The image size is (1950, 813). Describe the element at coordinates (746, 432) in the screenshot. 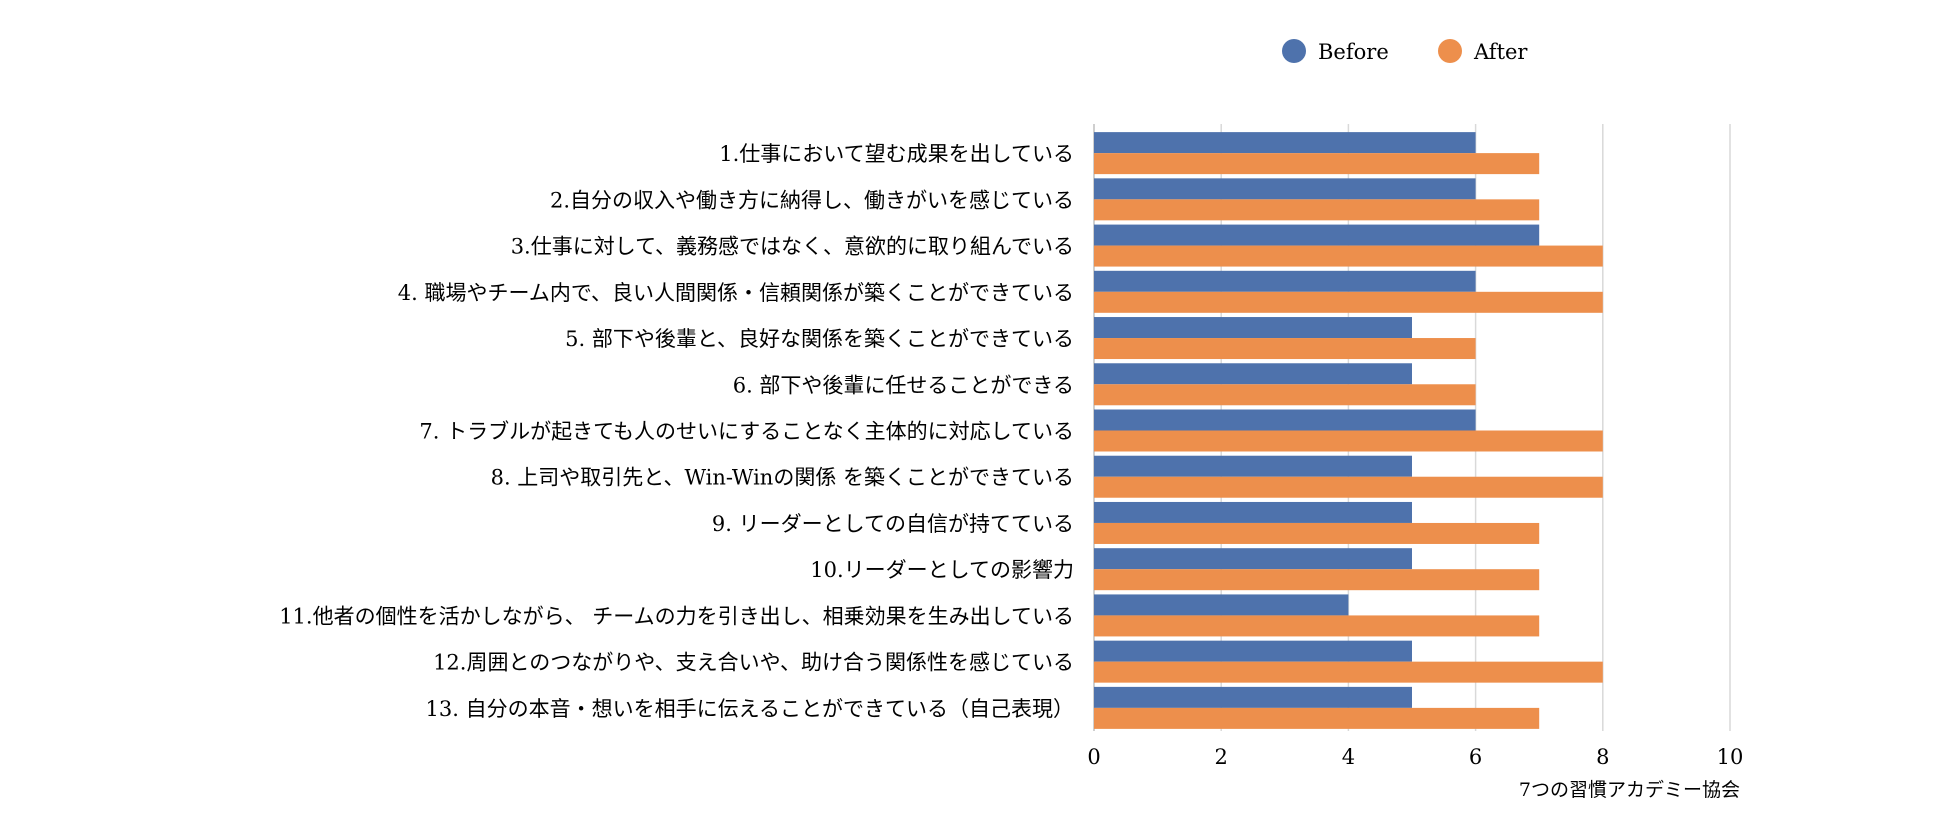

I see `category-label: 7. トラブルが起きても人のせいにすることなく主体的に対応している` at that location.